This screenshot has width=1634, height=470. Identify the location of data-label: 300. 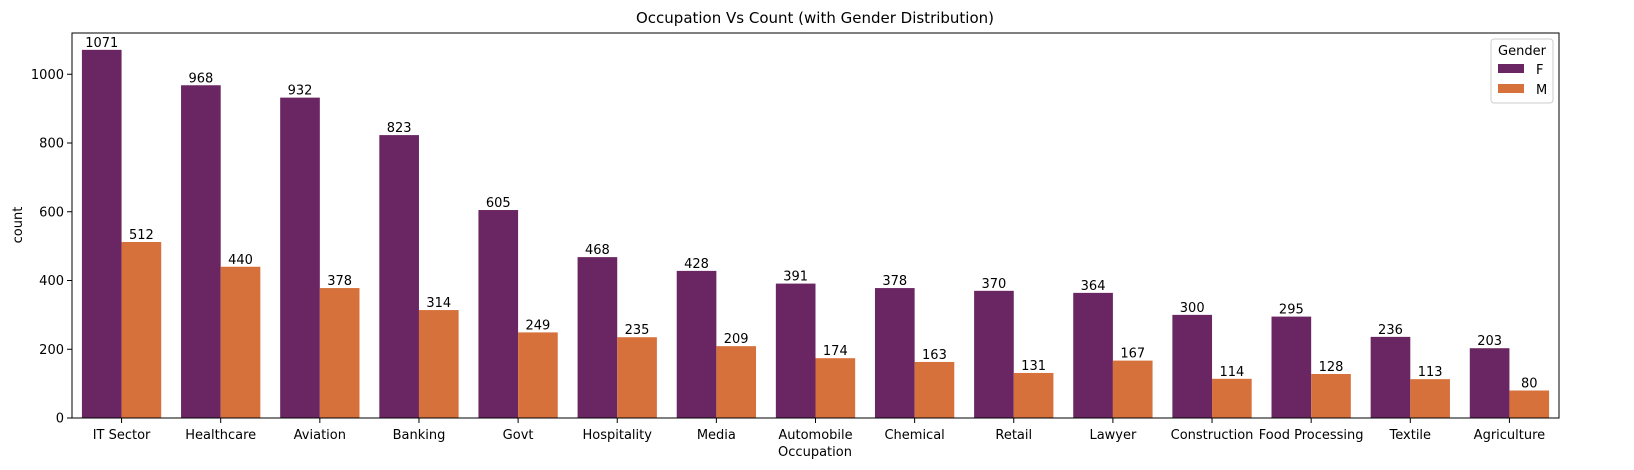
(1192, 308).